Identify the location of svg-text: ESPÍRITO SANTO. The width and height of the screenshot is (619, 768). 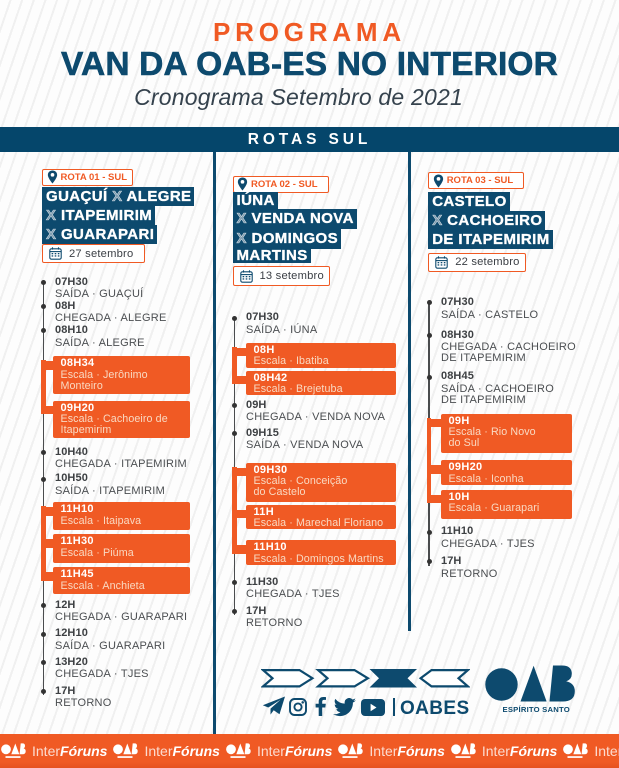
(536, 709).